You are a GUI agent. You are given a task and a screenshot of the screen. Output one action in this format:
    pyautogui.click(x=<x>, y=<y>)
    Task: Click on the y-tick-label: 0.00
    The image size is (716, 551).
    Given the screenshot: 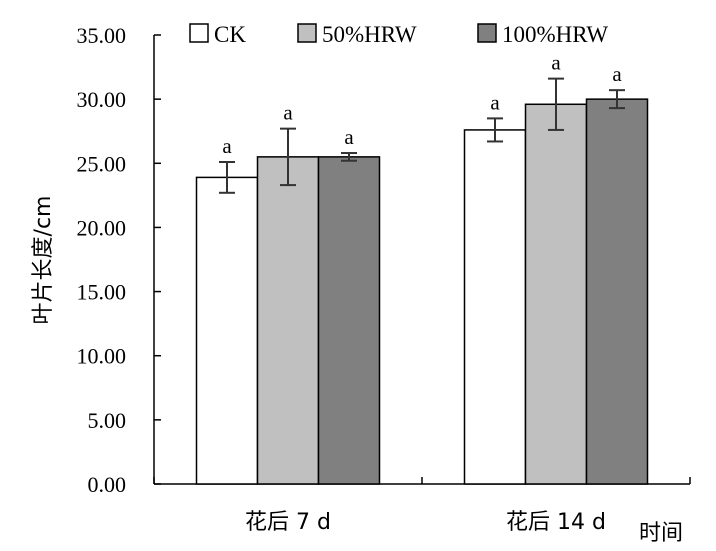 What is the action you would take?
    pyautogui.click(x=107, y=484)
    